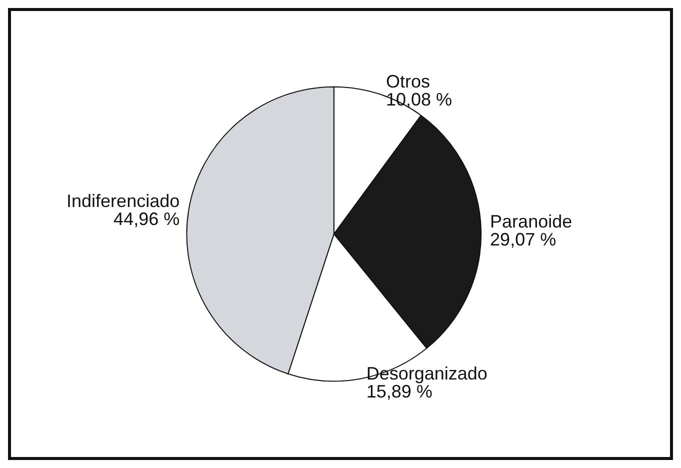  Describe the element at coordinates (523, 239) in the screenshot. I see `data-label: 29,07 %` at that location.